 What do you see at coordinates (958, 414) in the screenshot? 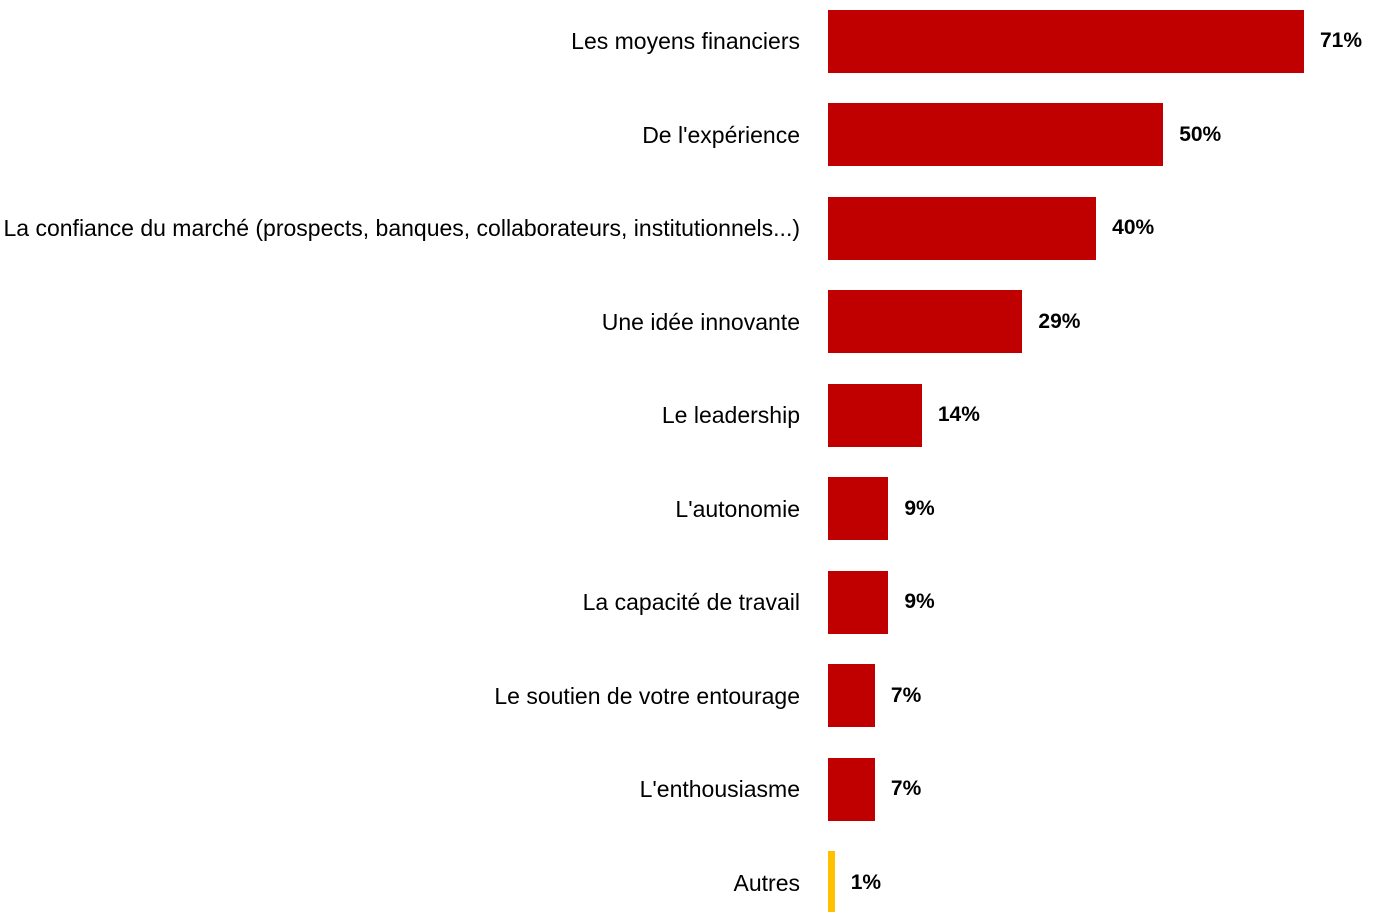
I see `value-label: 14%` at bounding box center [958, 414].